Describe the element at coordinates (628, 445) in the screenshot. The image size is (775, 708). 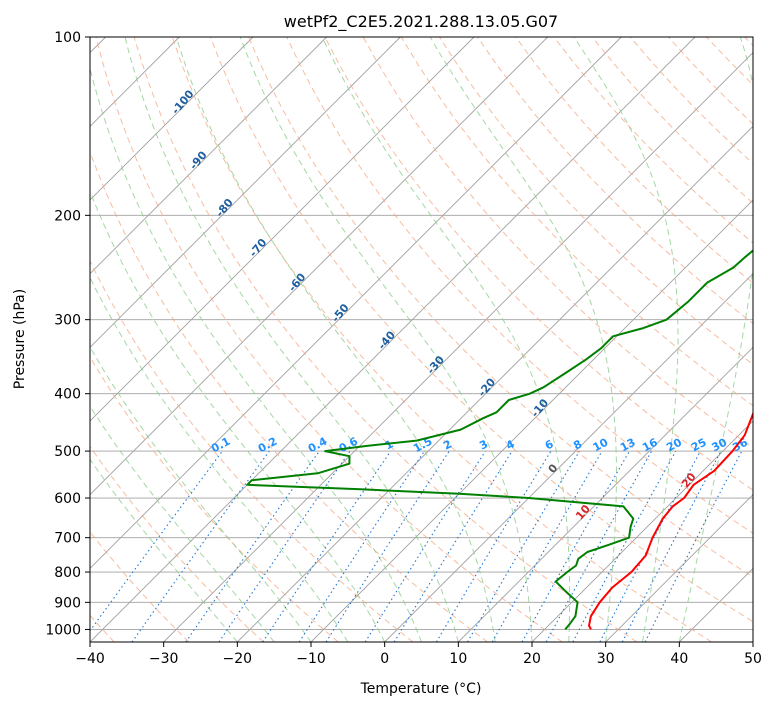
I see `mixing-ratio-label: 13` at that location.